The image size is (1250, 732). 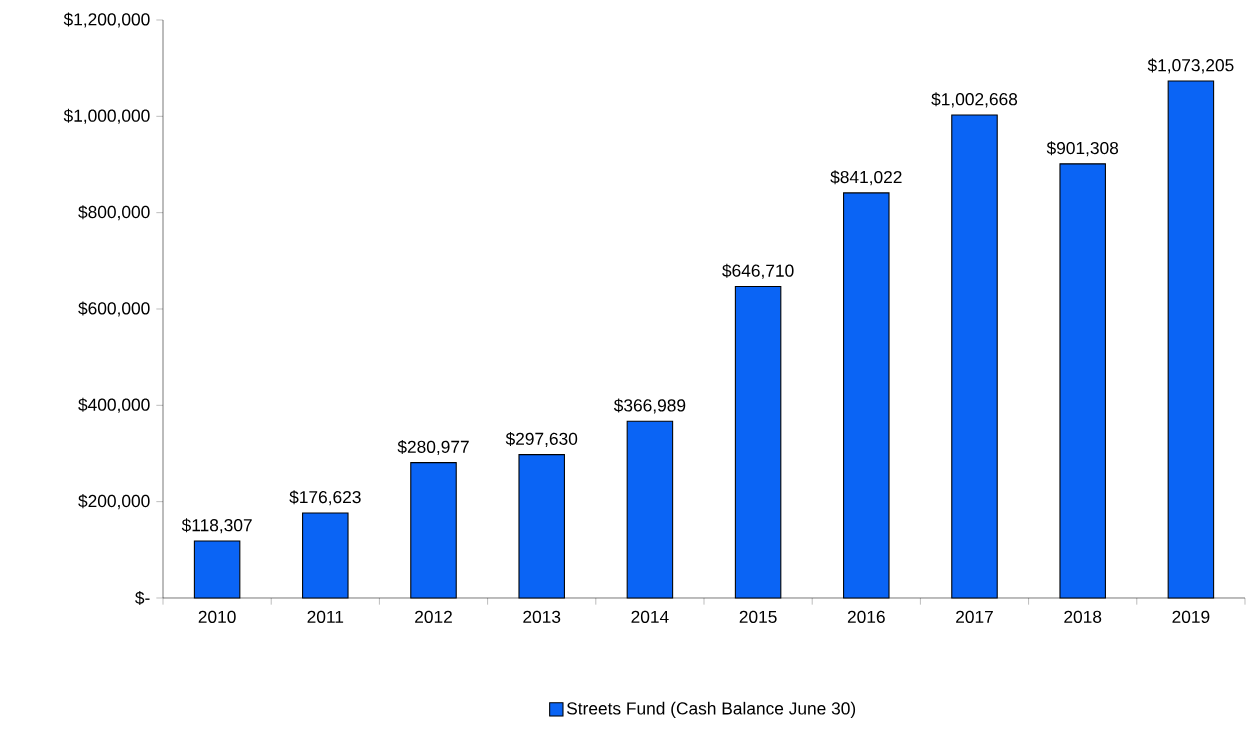 I want to click on x-tick-label: 2014, so click(x=650, y=616).